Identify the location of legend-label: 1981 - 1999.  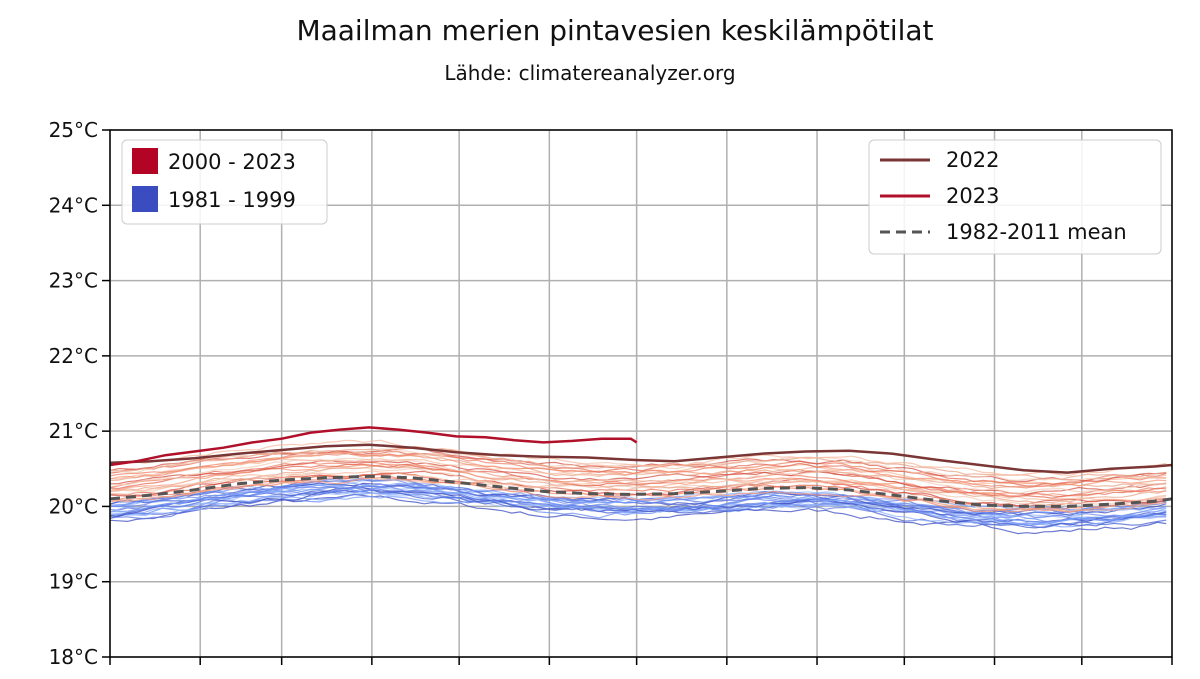
(232, 200).